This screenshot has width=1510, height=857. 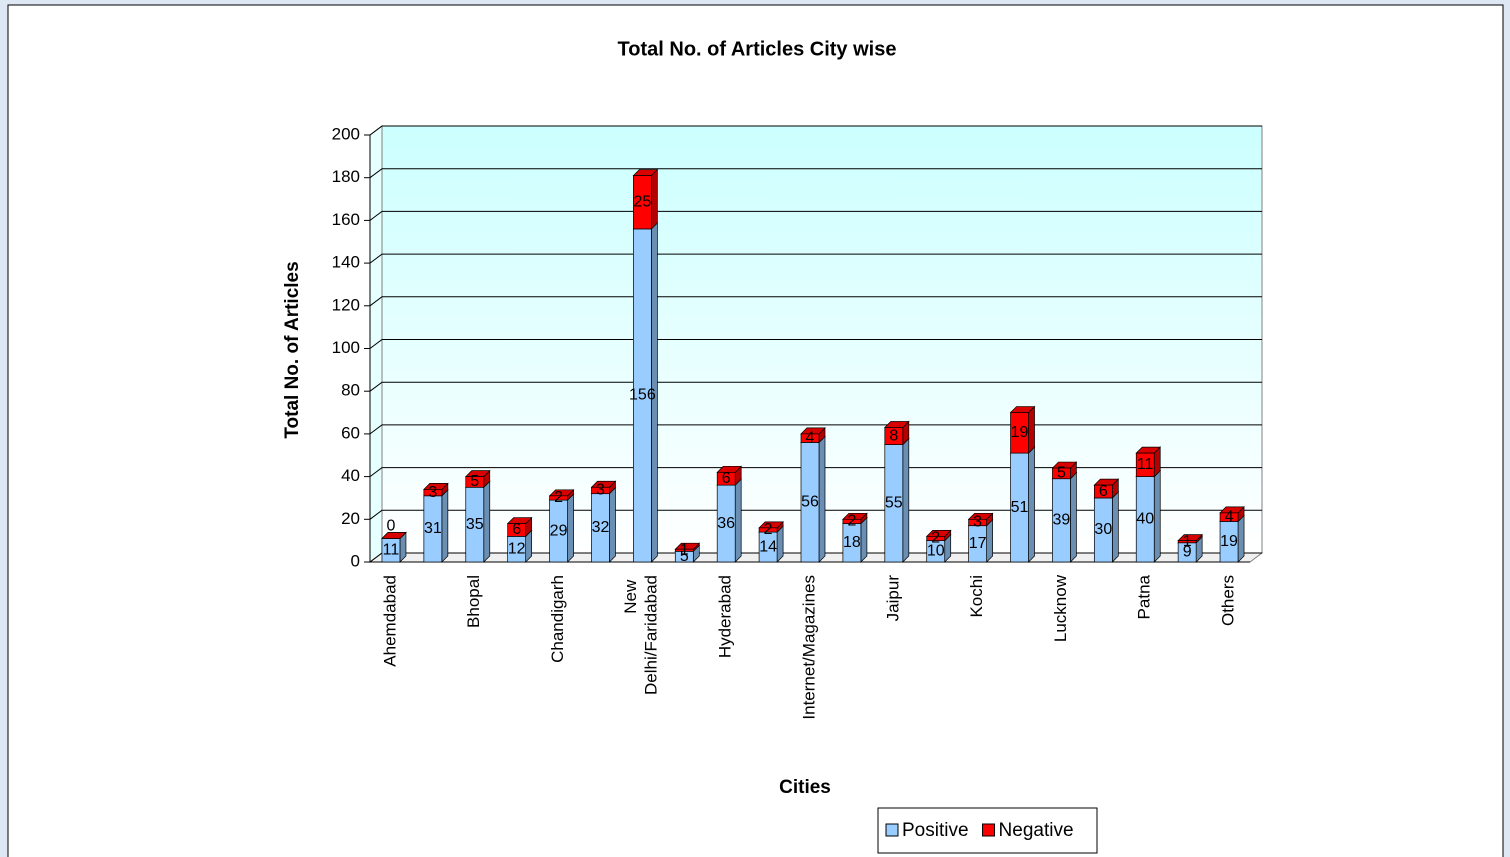 I want to click on data-label: 35, so click(x=475, y=524).